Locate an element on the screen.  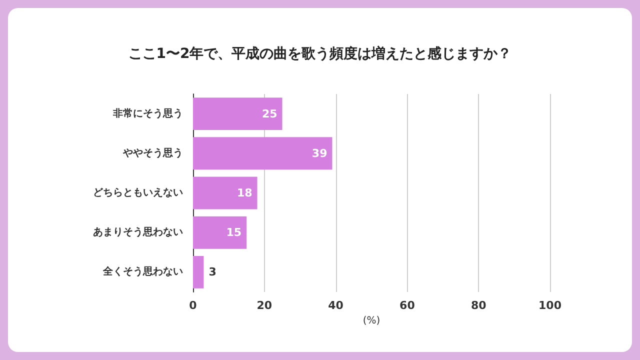
y-tick-label: 全くそう思わない is located at coordinates (142, 272).